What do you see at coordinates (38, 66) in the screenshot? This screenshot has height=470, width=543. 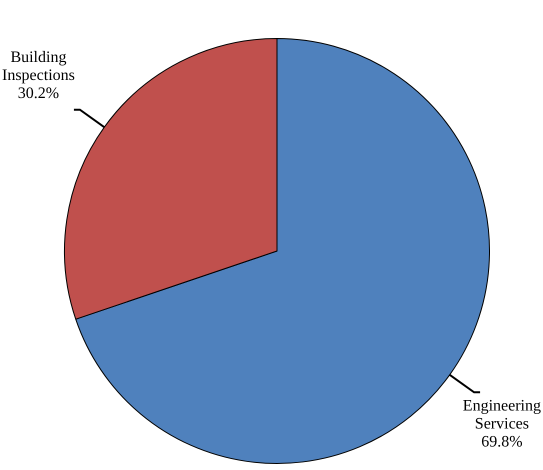 I see `slice-label: Building Inspections` at bounding box center [38, 66].